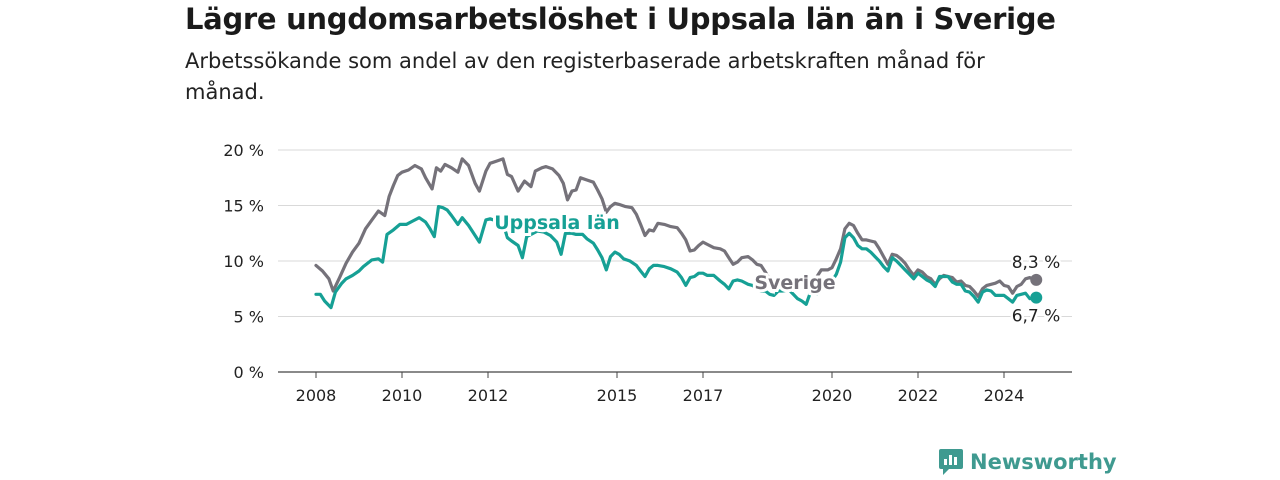  I want to click on brand-logo: Newsworthy, so click(1027, 462).